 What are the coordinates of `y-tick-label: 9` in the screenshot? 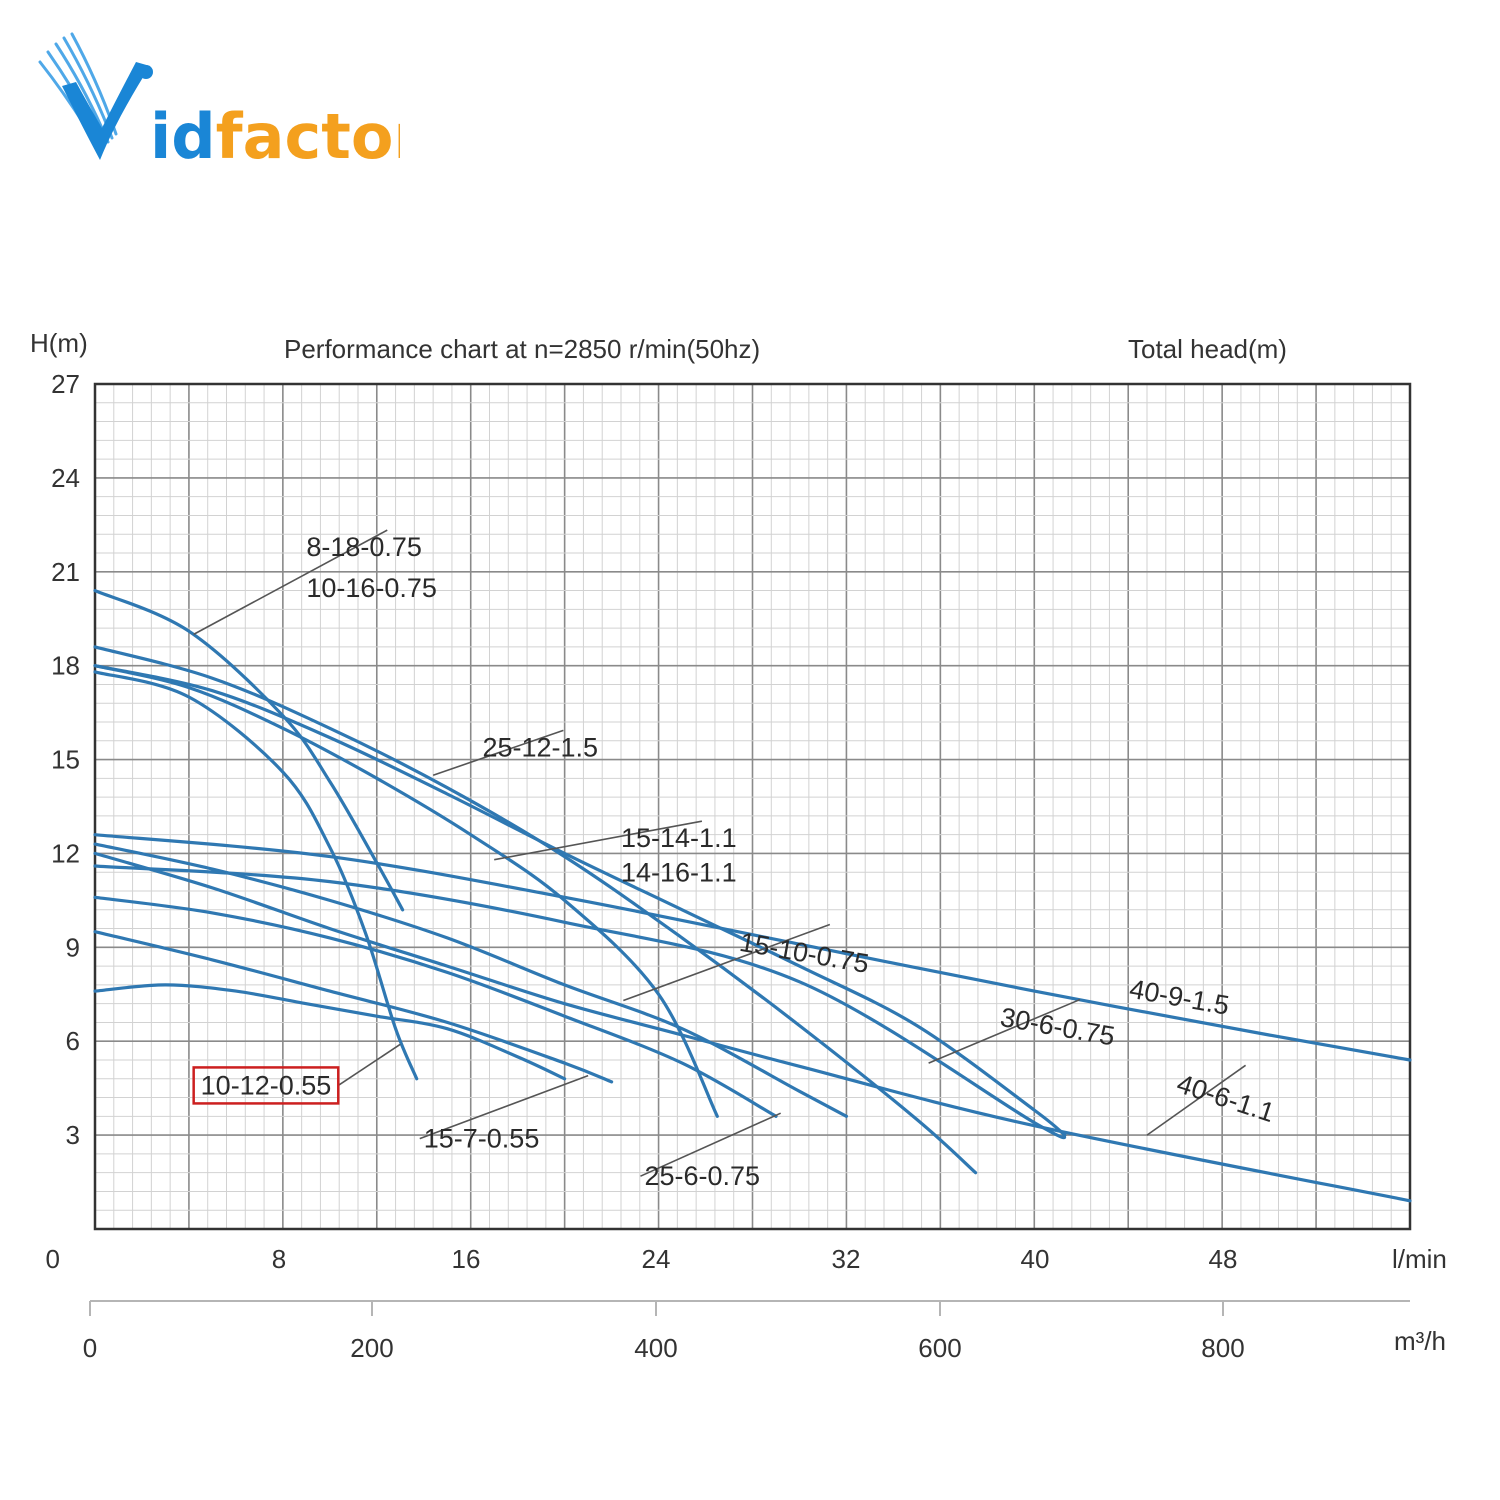 It's located at (73, 947).